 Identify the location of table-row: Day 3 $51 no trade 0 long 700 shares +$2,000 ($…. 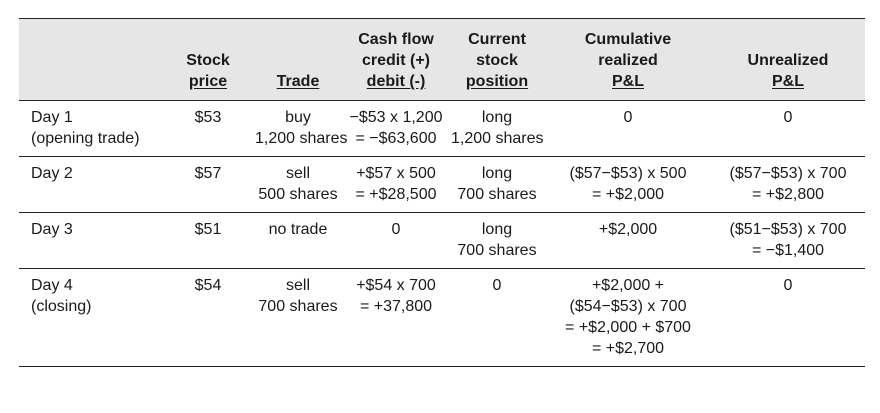
(442, 241).